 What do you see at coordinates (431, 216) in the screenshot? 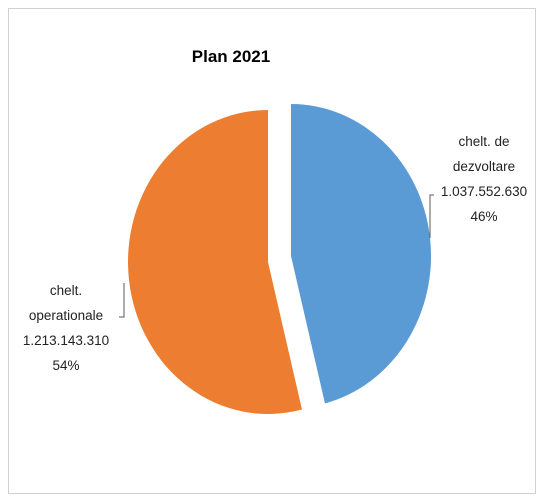
I see `leader-line-dezvoltare` at bounding box center [431, 216].